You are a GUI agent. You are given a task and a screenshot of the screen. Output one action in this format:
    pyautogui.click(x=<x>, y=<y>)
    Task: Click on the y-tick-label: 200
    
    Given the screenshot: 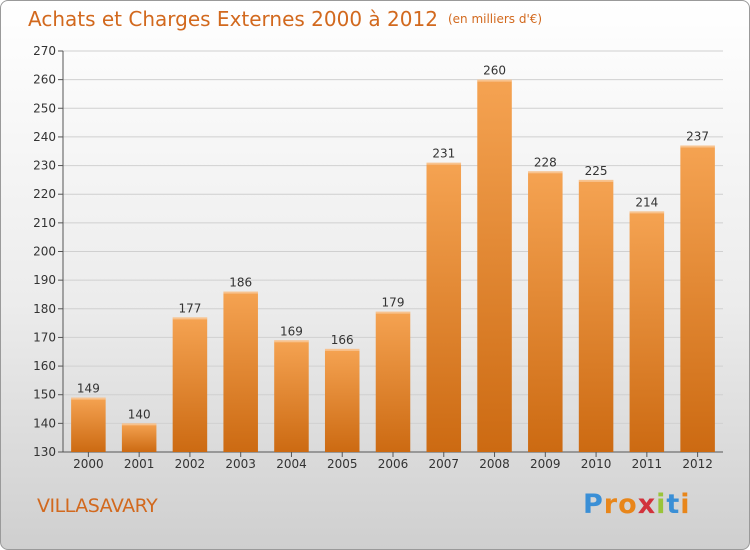 What is the action you would take?
    pyautogui.click(x=44, y=252)
    